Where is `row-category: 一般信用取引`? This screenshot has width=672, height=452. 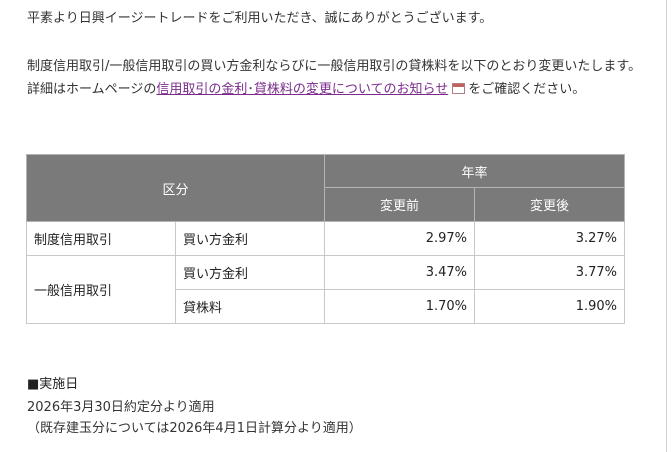
row-category: 一般信用取引 is located at coordinates (101, 289).